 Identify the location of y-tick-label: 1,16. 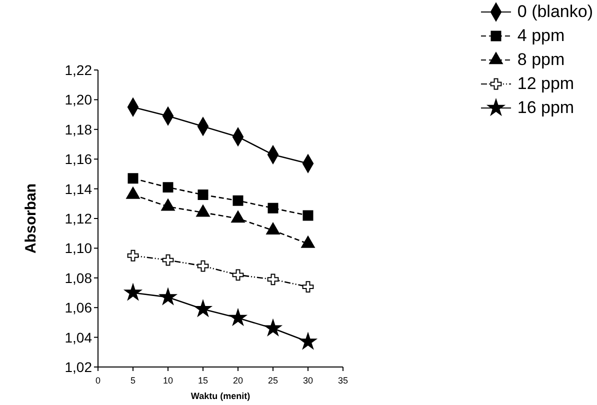
(78, 159).